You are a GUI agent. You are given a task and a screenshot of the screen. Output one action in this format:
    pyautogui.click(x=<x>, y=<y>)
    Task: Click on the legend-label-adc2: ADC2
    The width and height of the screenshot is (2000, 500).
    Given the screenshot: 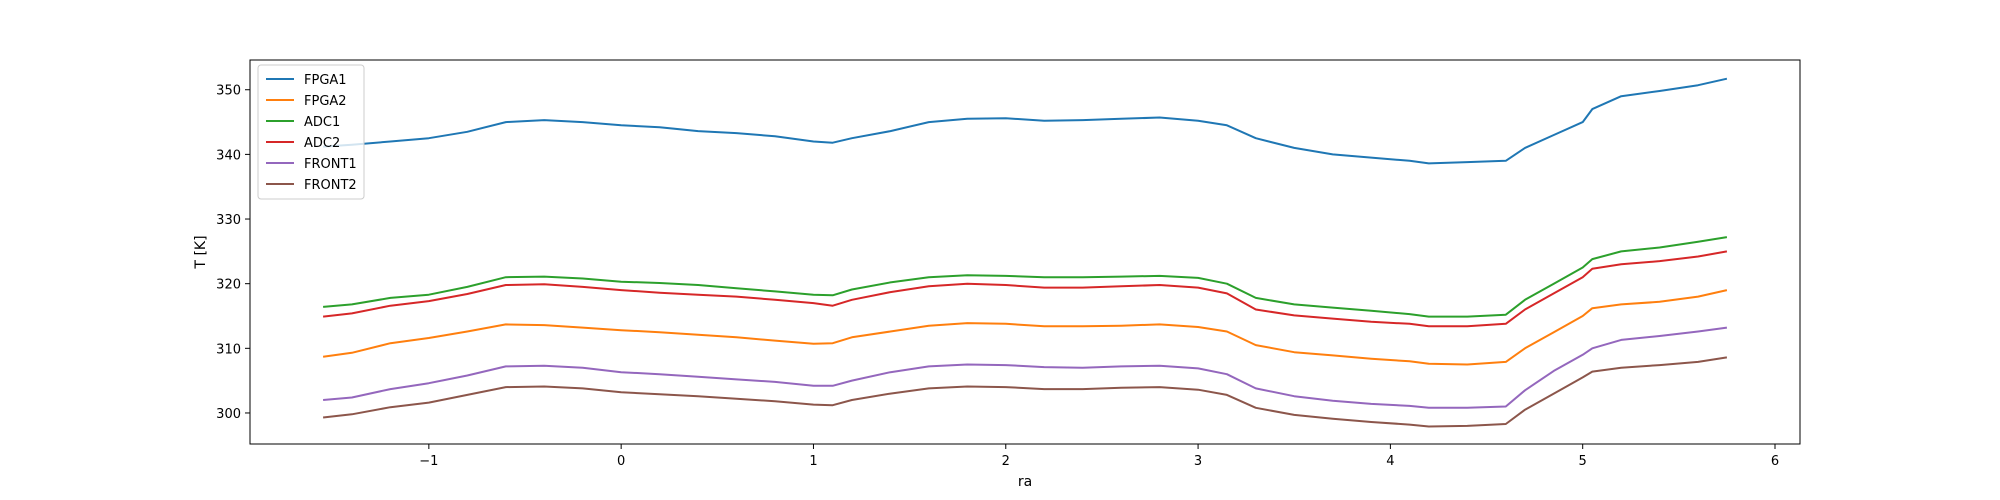 What is the action you would take?
    pyautogui.click(x=322, y=143)
    